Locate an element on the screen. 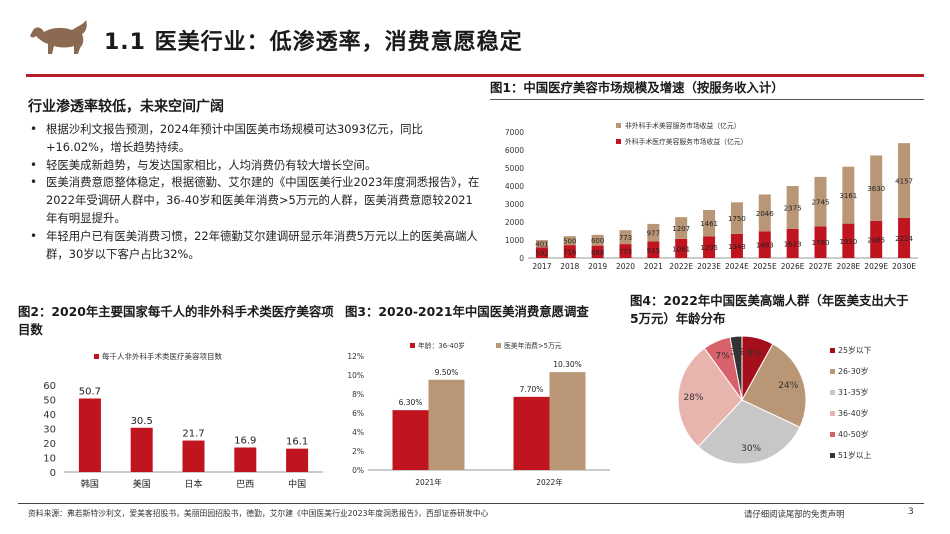 The height and width of the screenshot is (534, 950). x-tick-label: 2024E is located at coordinates (737, 266).